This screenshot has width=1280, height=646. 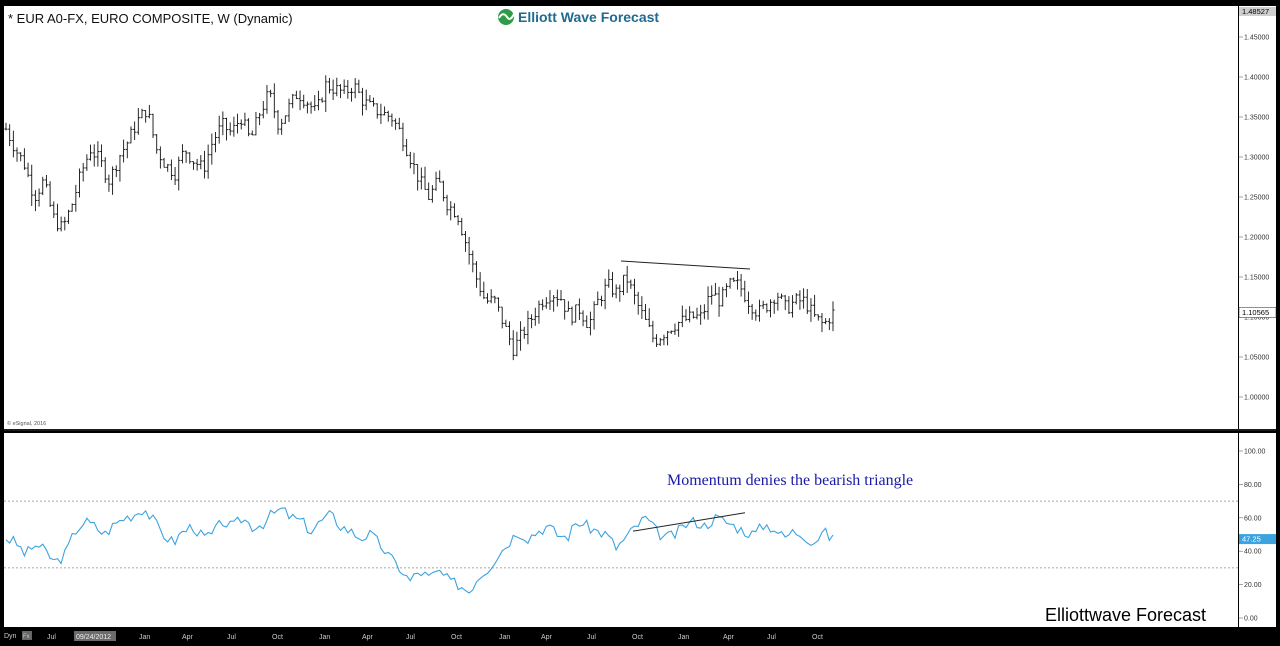 What do you see at coordinates (685, 265) in the screenshot?
I see `price-triangle-trendline` at bounding box center [685, 265].